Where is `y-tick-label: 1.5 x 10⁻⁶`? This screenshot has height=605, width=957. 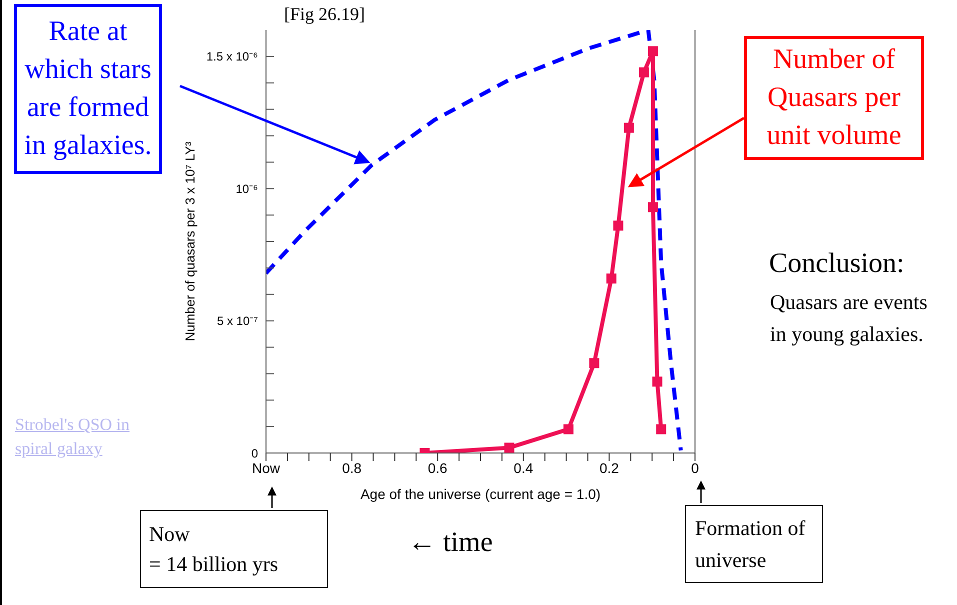
y-tick-label: 1.5 x 10⁻⁶ is located at coordinates (232, 57).